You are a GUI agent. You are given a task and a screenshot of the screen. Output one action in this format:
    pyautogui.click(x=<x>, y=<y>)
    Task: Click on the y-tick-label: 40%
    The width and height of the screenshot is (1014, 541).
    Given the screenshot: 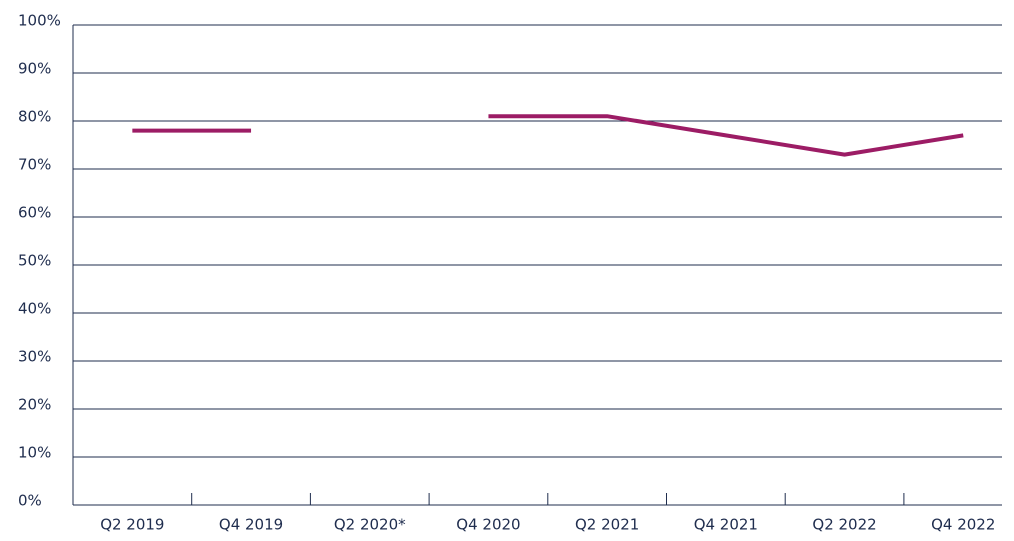 What is the action you would take?
    pyautogui.click(x=34, y=309)
    